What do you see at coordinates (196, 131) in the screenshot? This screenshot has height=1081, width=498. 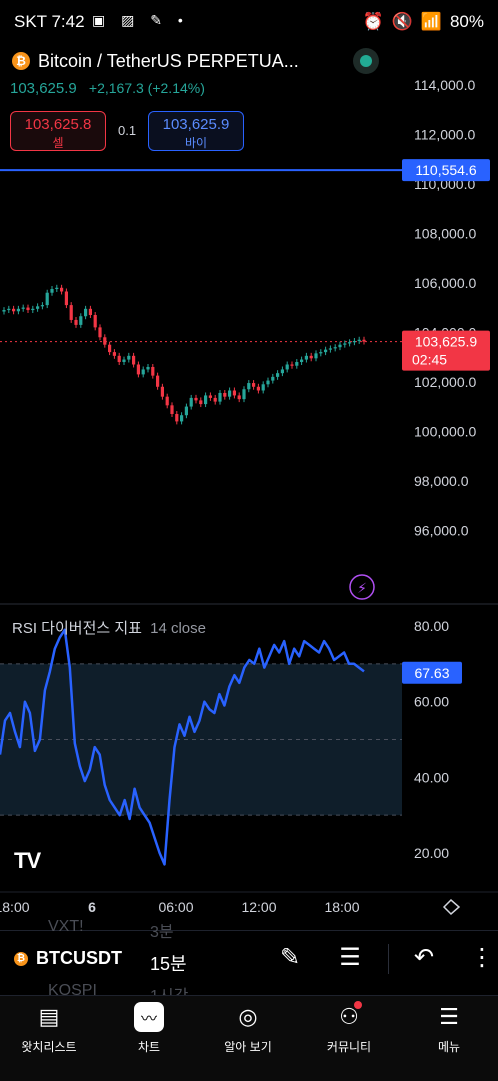 I see `buy-button: 103,625.9 바이` at bounding box center [196, 131].